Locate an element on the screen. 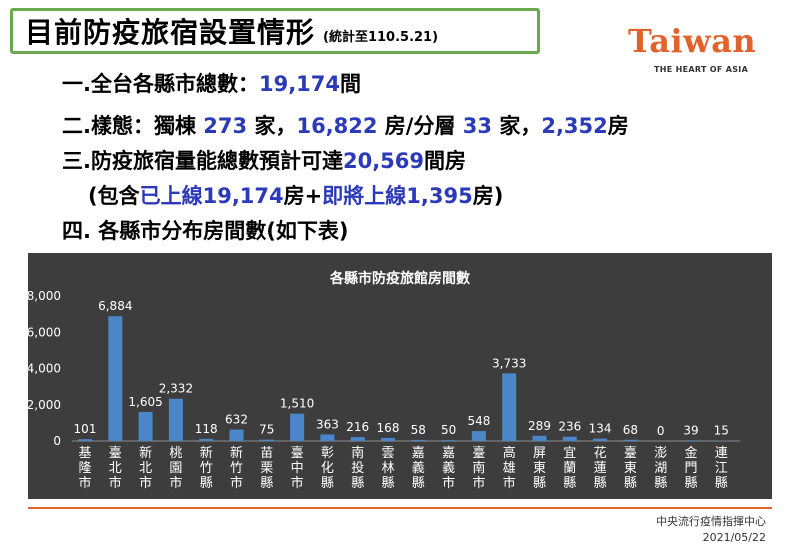  summary-line-2-value-2: 16,822 is located at coordinates (337, 126).